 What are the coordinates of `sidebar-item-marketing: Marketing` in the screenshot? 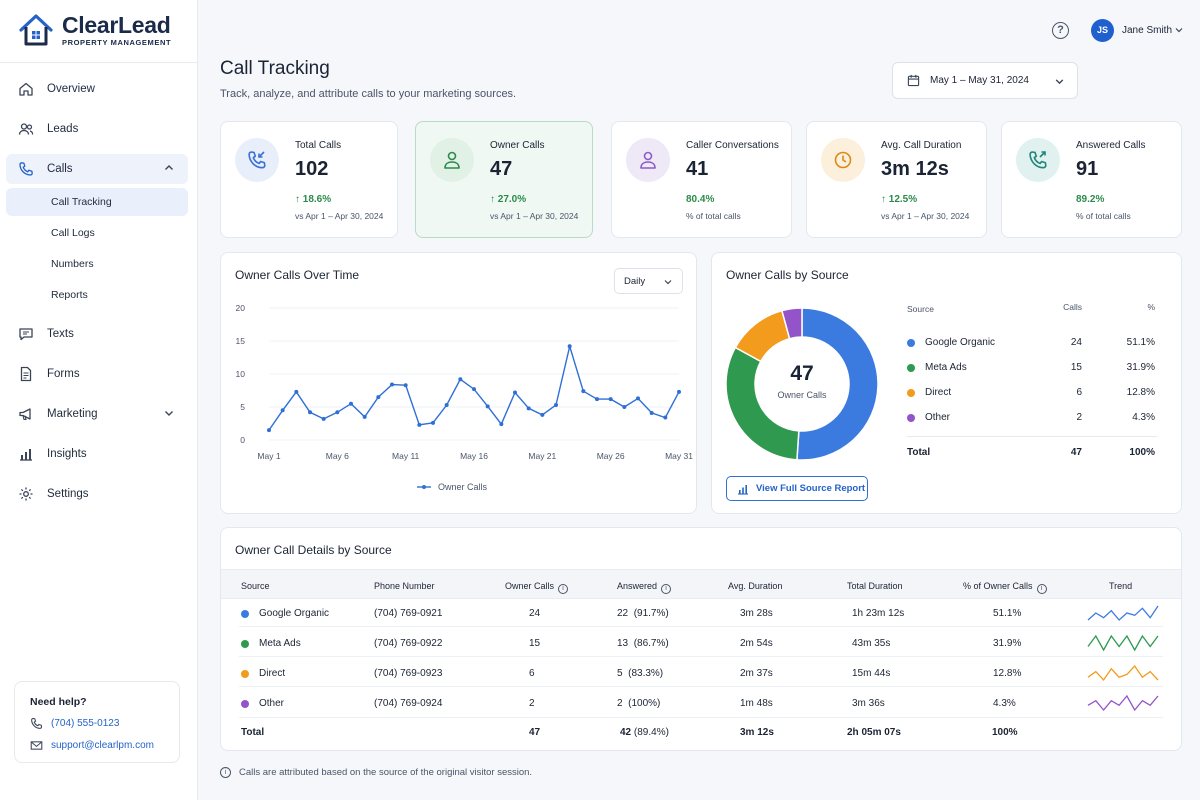 It's located at (97, 414).